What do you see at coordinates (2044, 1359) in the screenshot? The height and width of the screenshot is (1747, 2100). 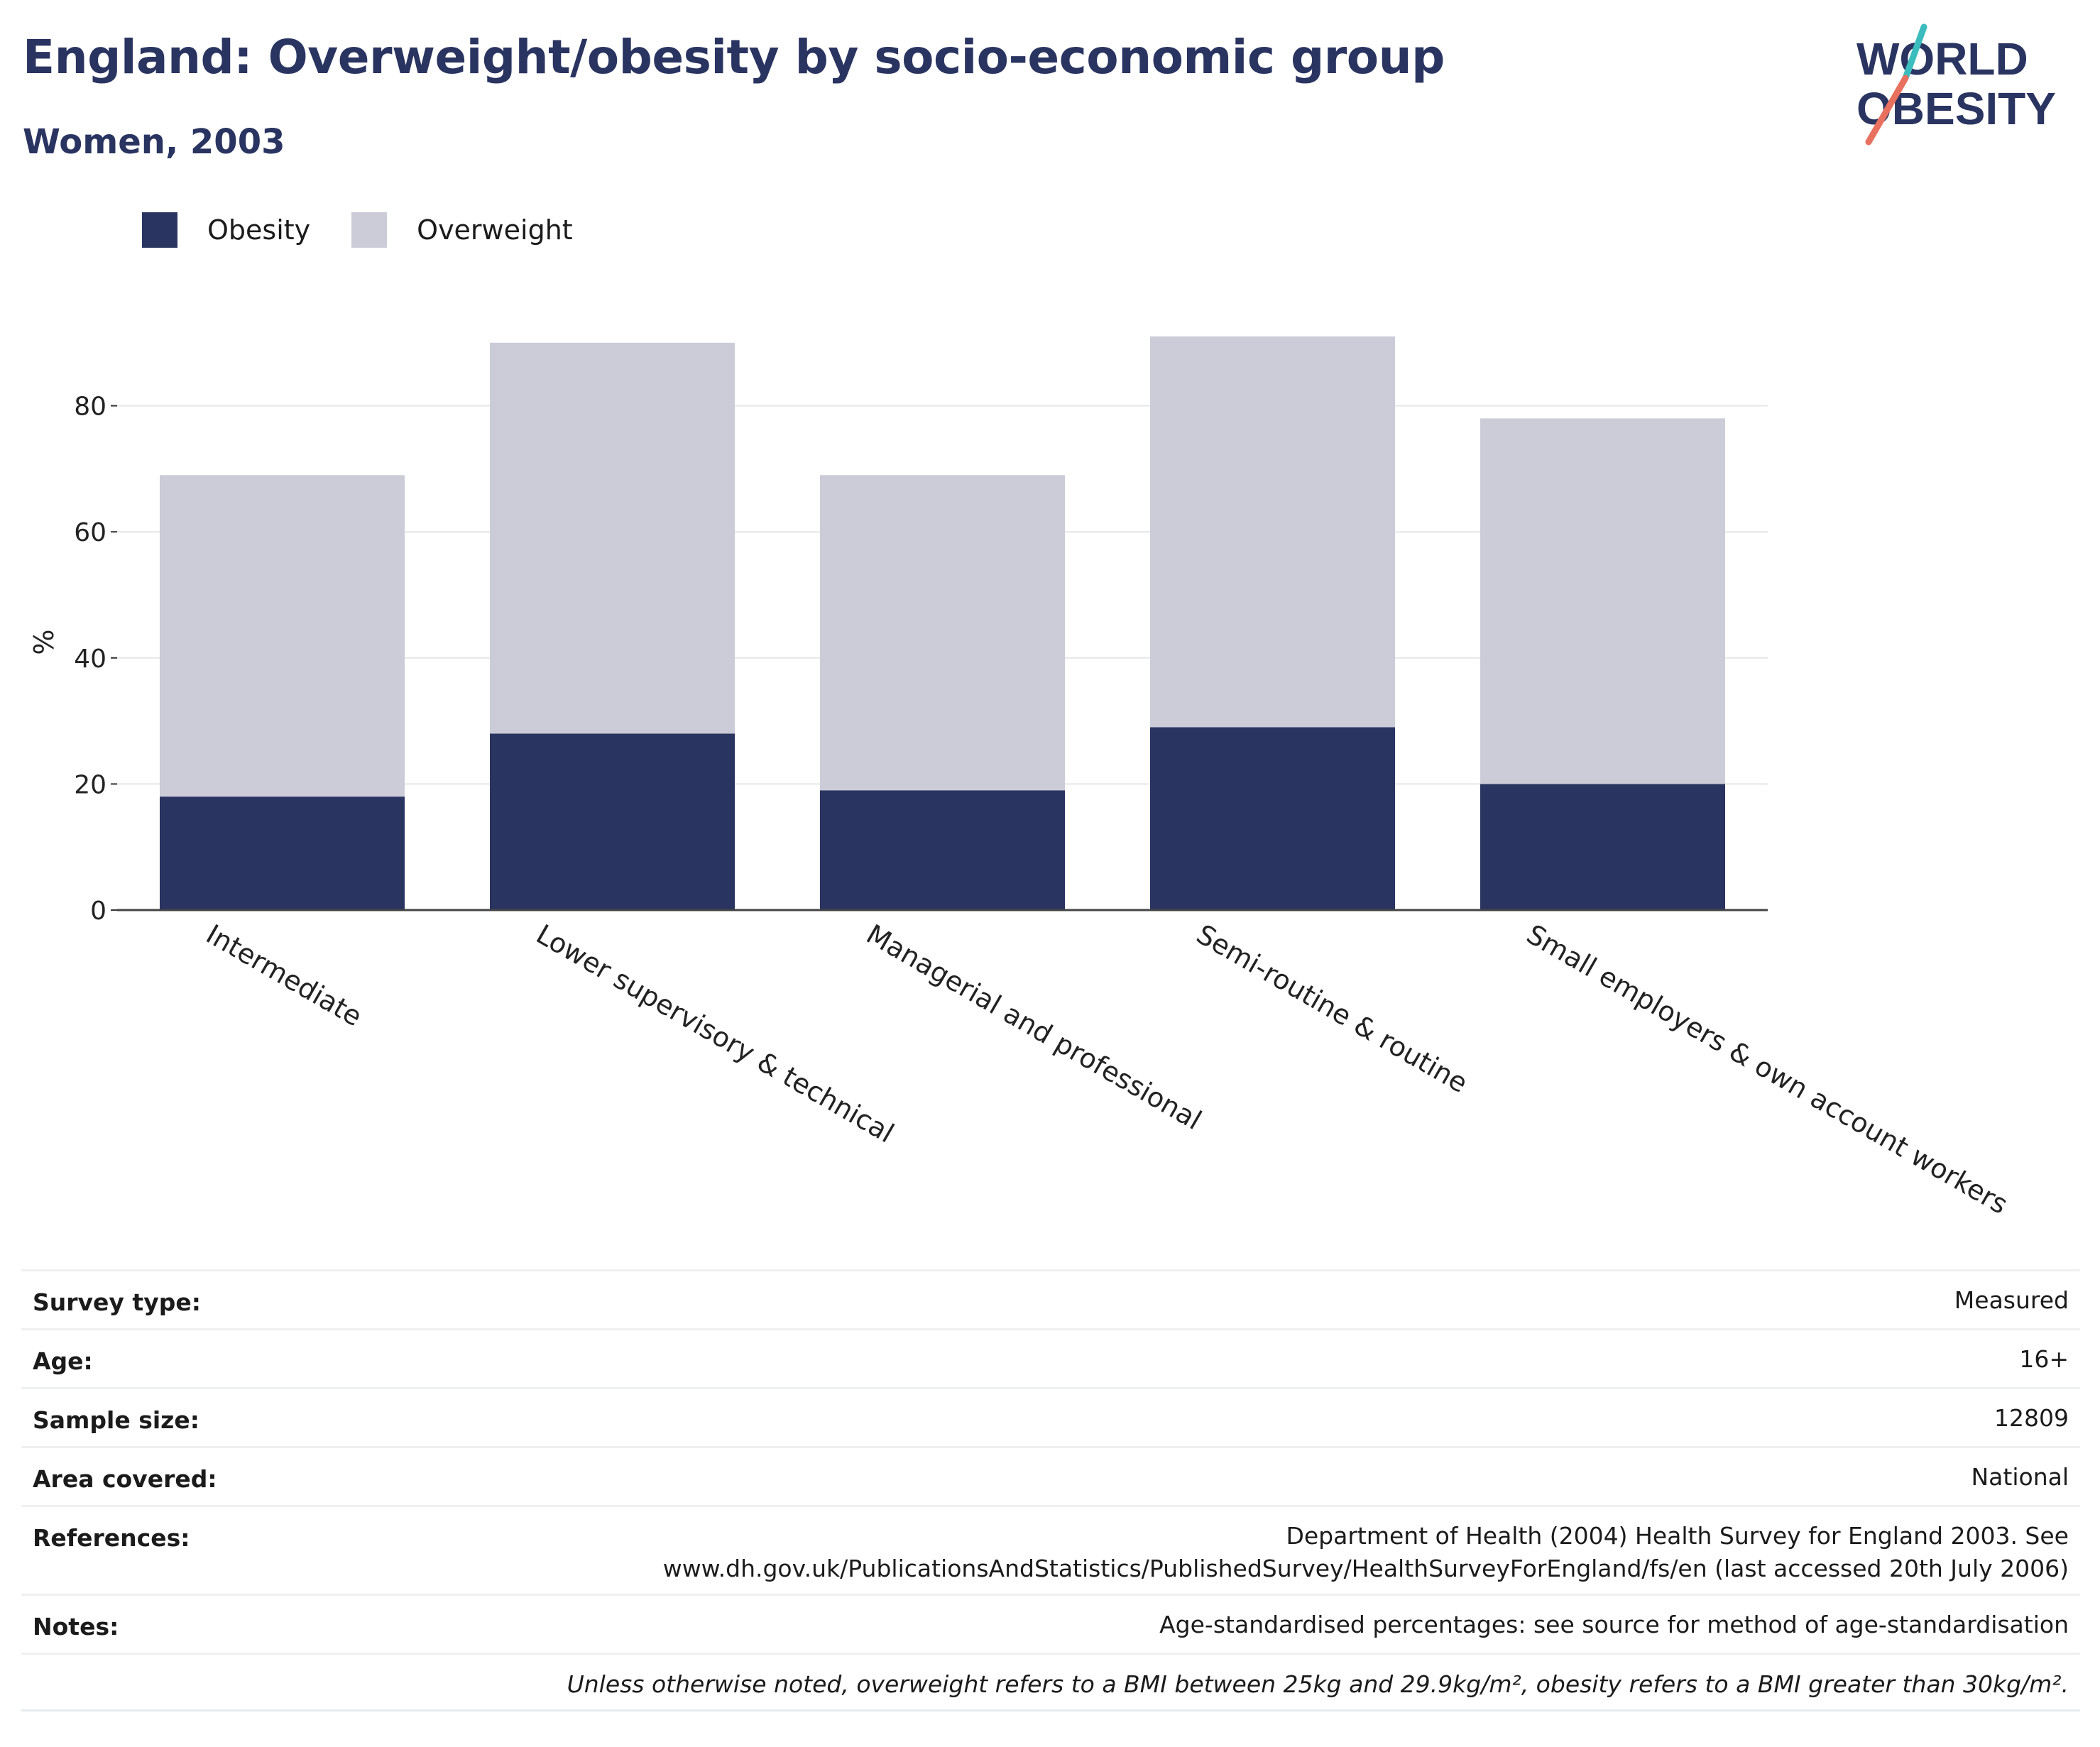 I see `info-value: 16+` at bounding box center [2044, 1359].